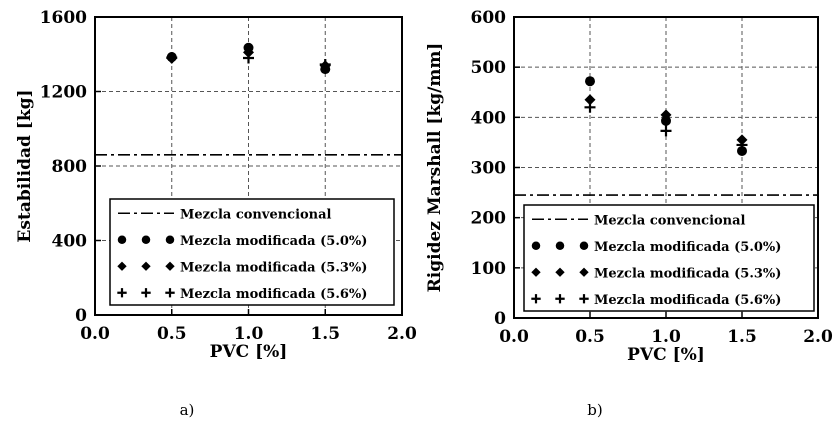 This screenshot has width=838, height=427. I want to click on y-tick-label: 600, so click(489, 18).